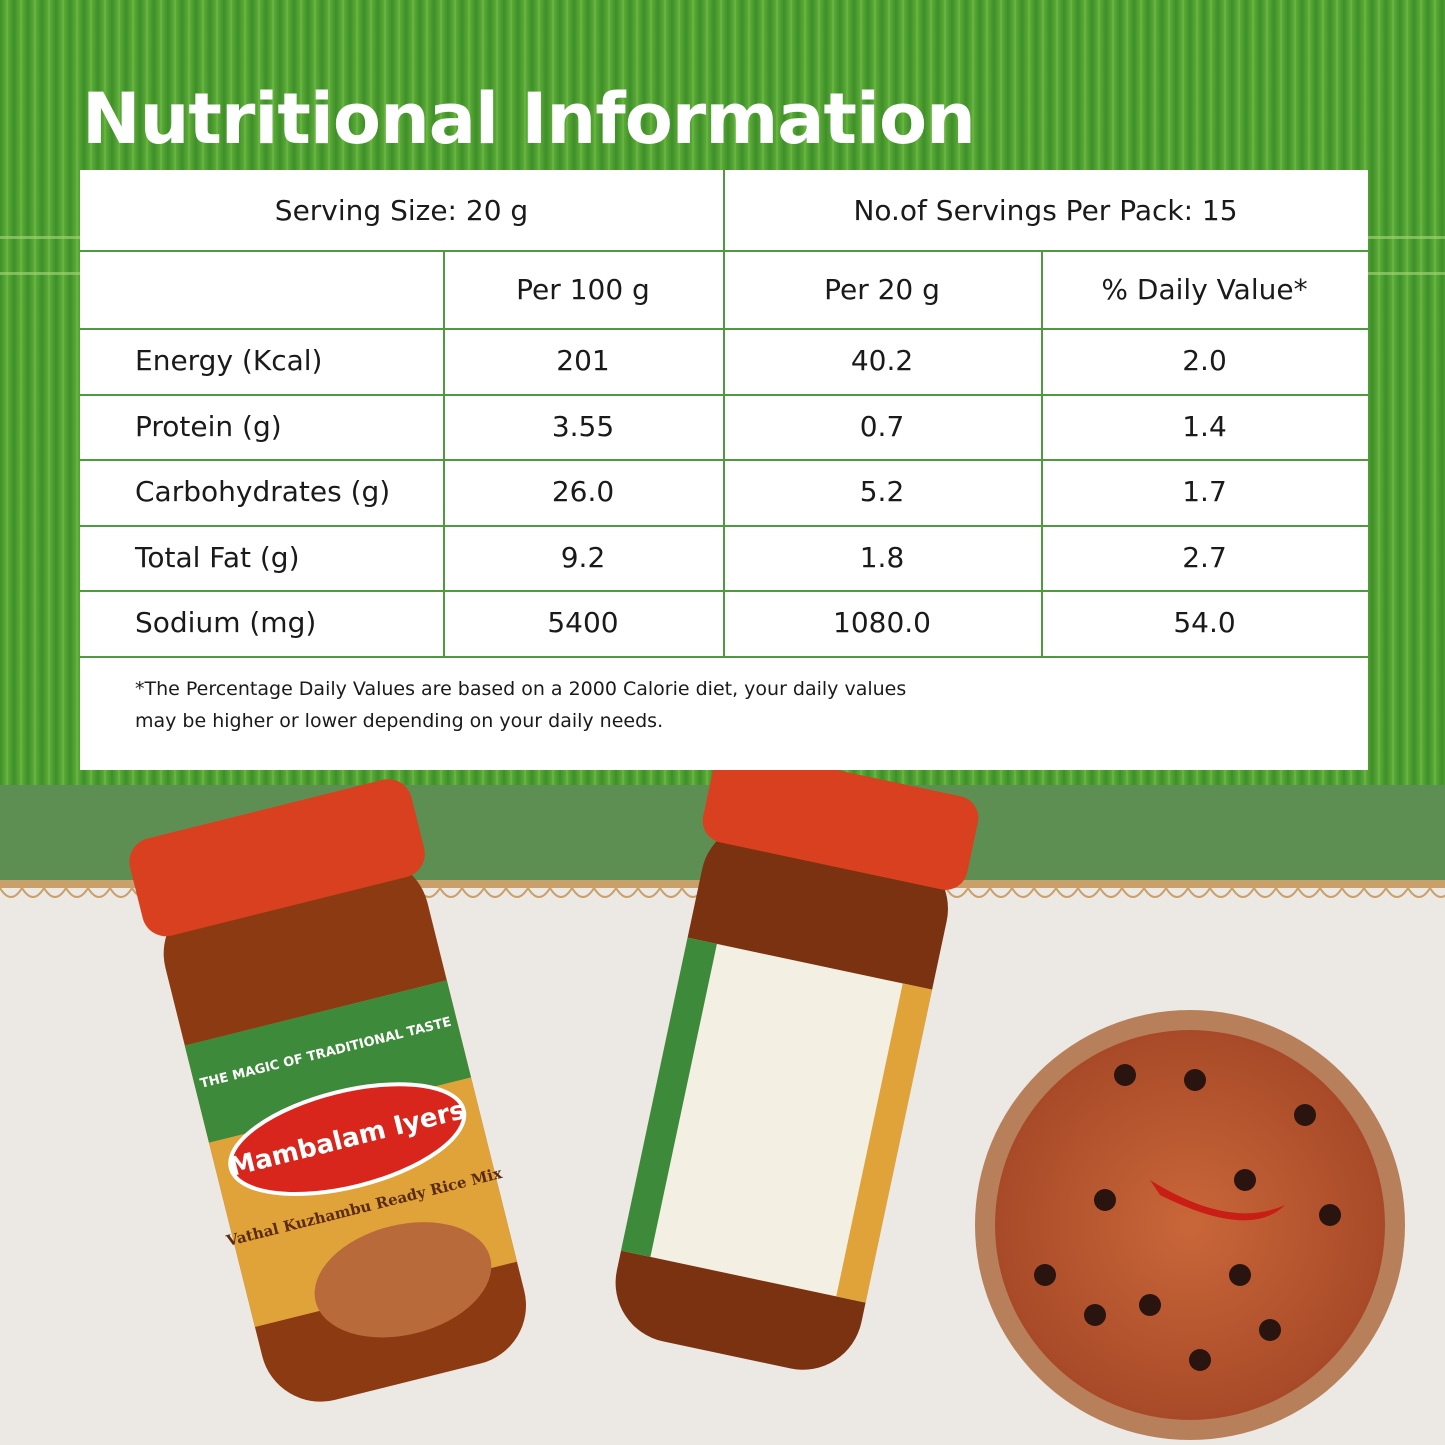 The width and height of the screenshot is (1445, 1445). Describe the element at coordinates (882, 623) in the screenshot. I see `nutrient-value: 1080.0` at that location.